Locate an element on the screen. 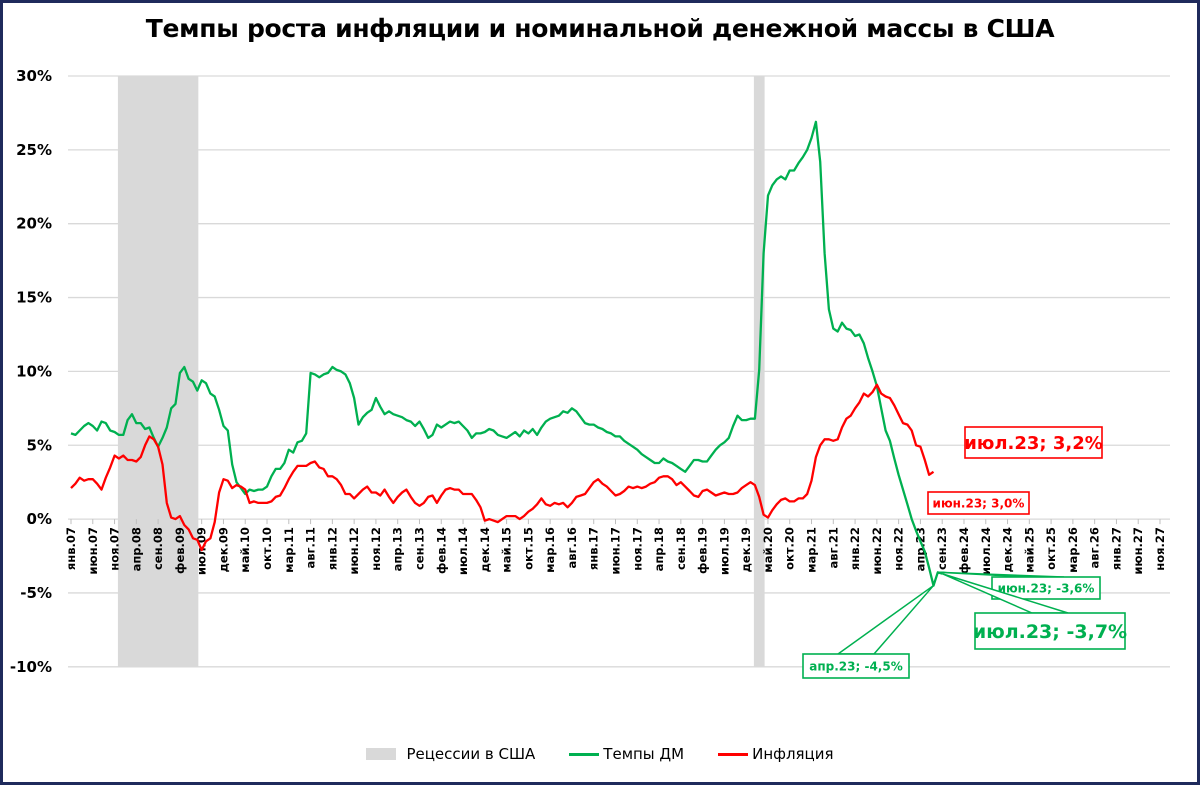  legend-item-recessions: Рецессии в США is located at coordinates (450, 754).